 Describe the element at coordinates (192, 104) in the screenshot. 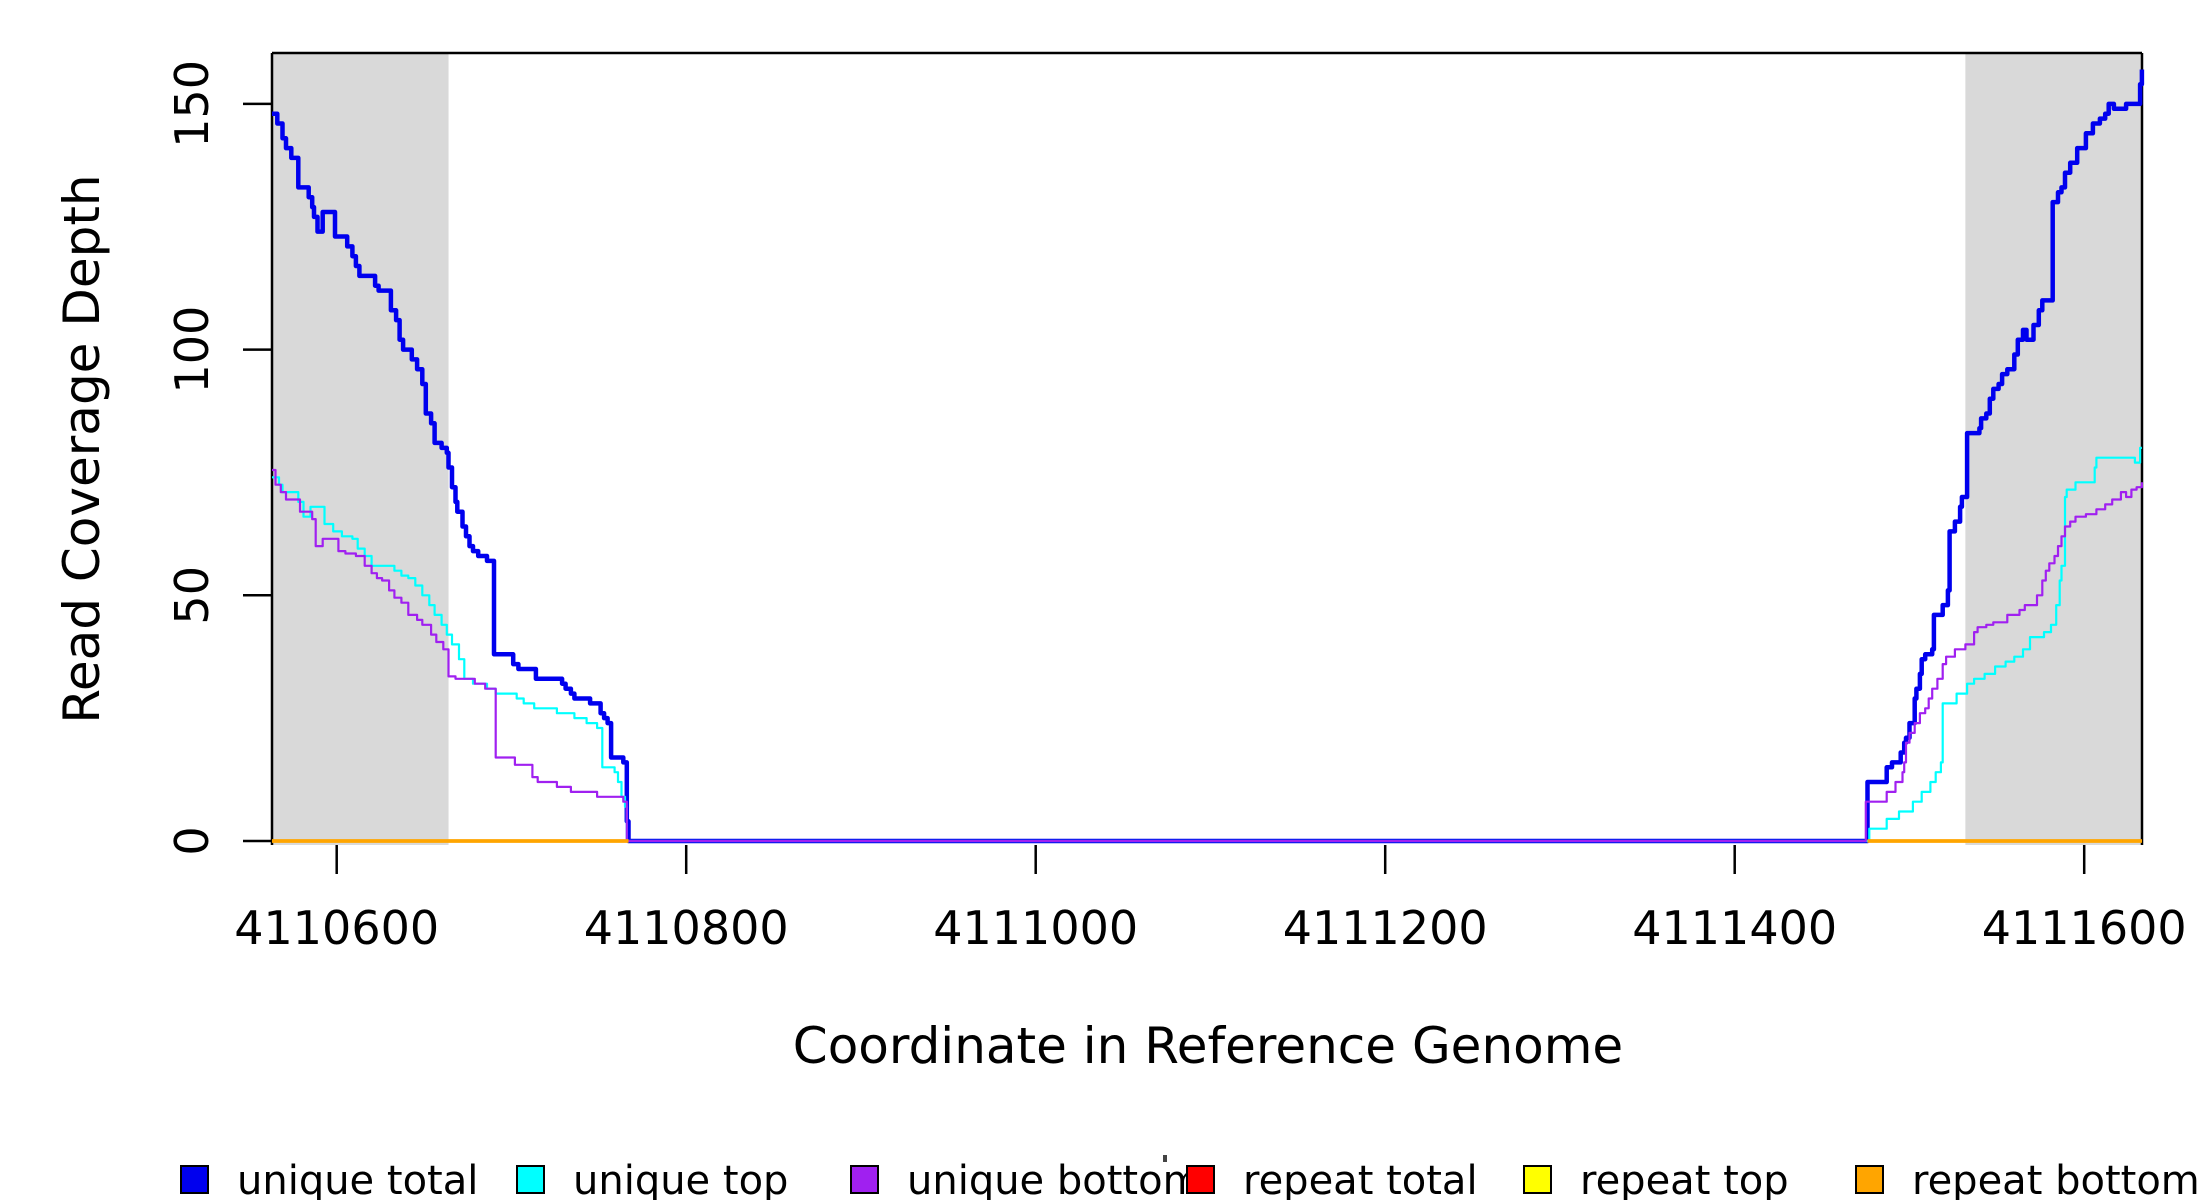

I see `y-tick-label: 150` at that location.